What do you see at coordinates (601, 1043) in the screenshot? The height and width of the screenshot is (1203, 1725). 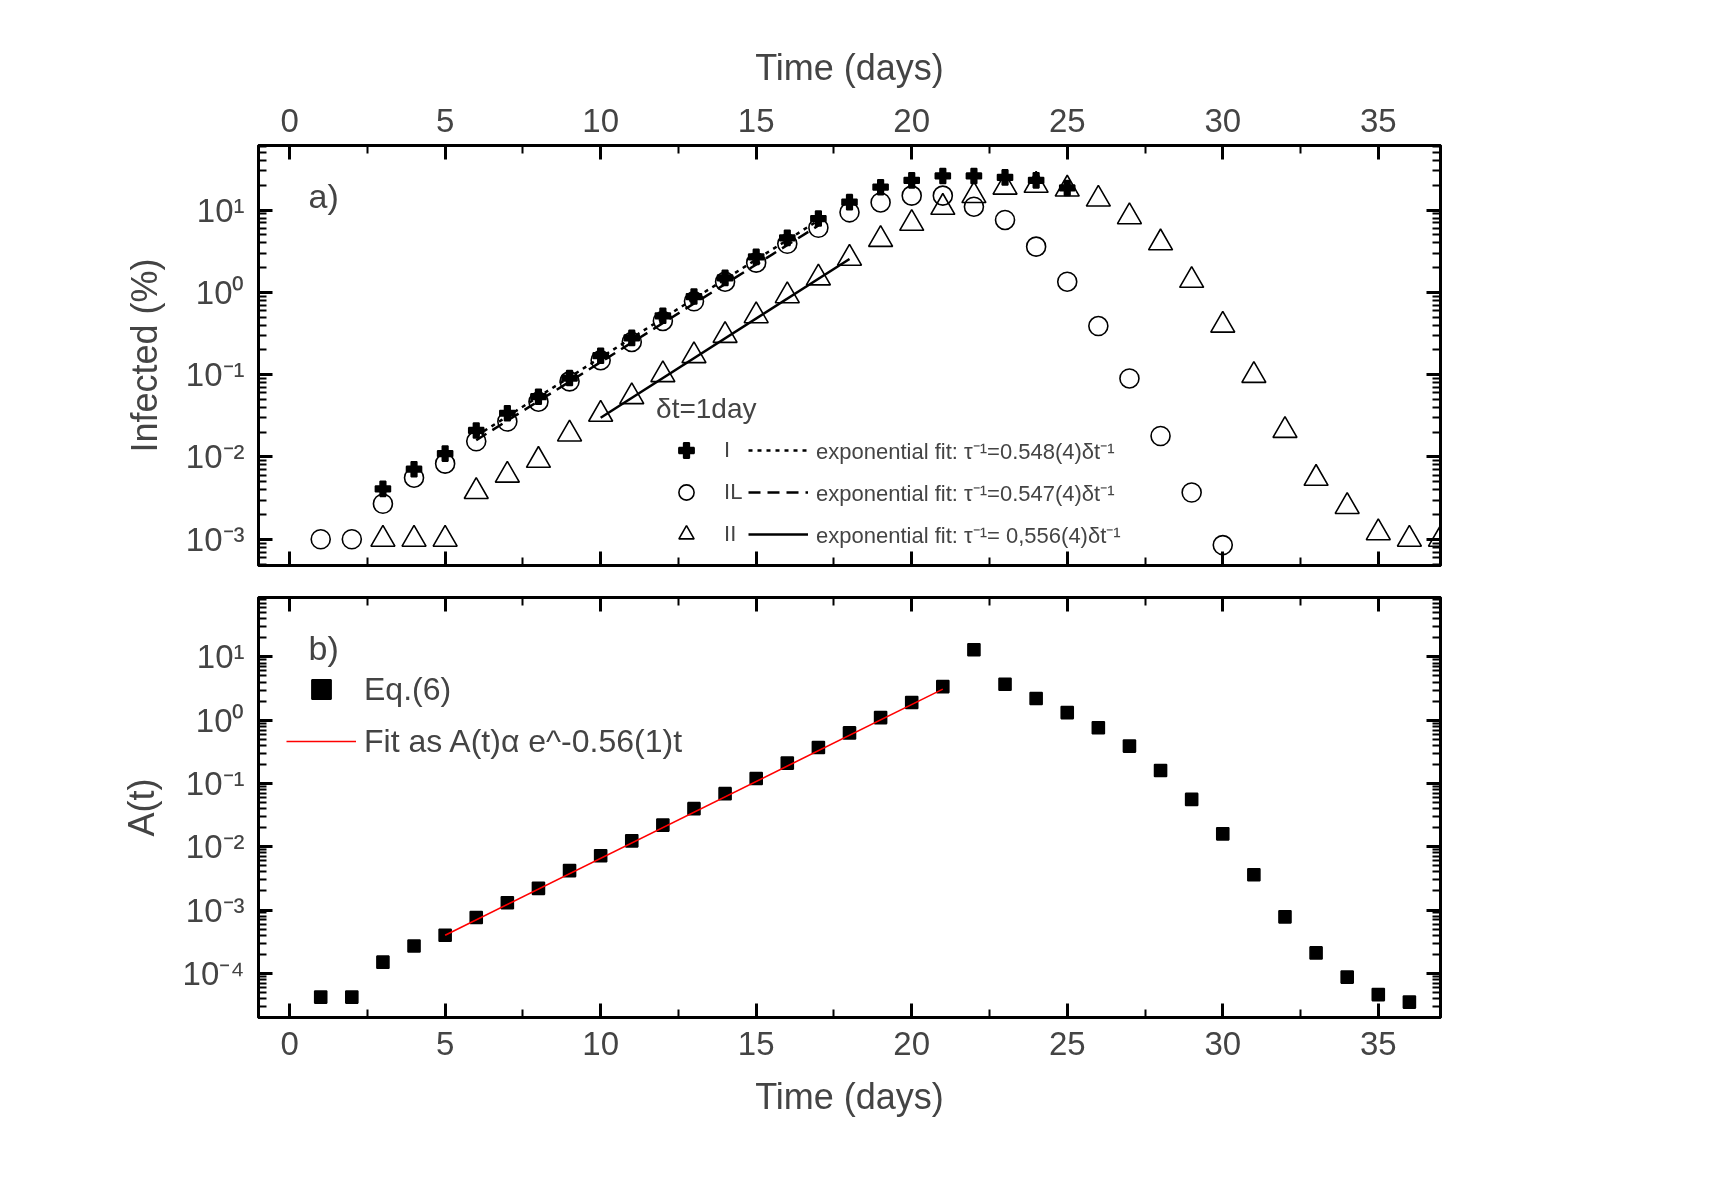 I see `x-tick-label: 10` at bounding box center [601, 1043].